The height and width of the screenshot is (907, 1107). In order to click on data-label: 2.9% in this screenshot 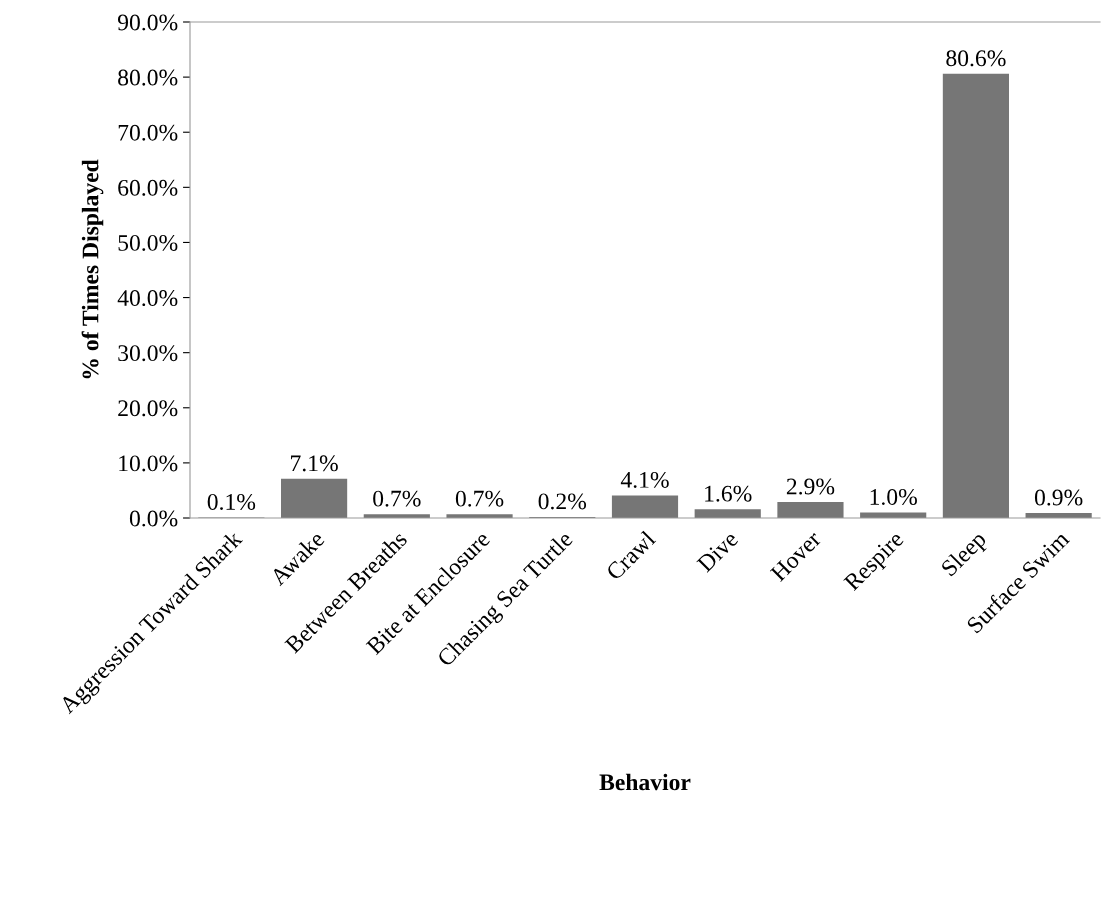, I will do `click(810, 486)`.